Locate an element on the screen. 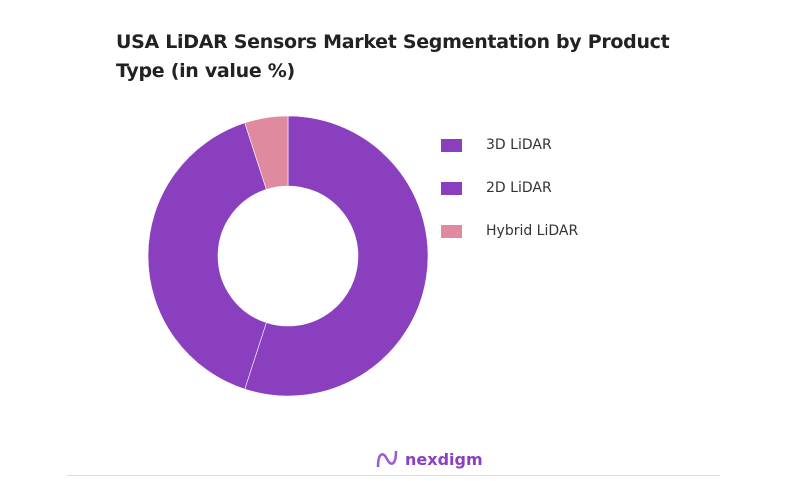 The image size is (787, 481). legend-label: 3D LiDAR is located at coordinates (519, 145).